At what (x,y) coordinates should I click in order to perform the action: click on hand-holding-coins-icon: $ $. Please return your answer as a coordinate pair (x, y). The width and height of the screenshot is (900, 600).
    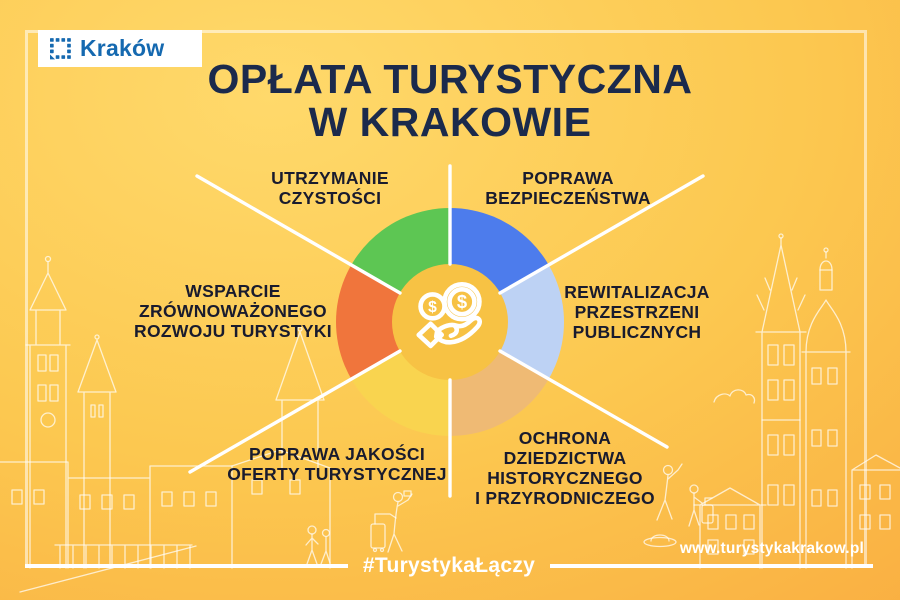
    Looking at the image, I should click on (449, 315).